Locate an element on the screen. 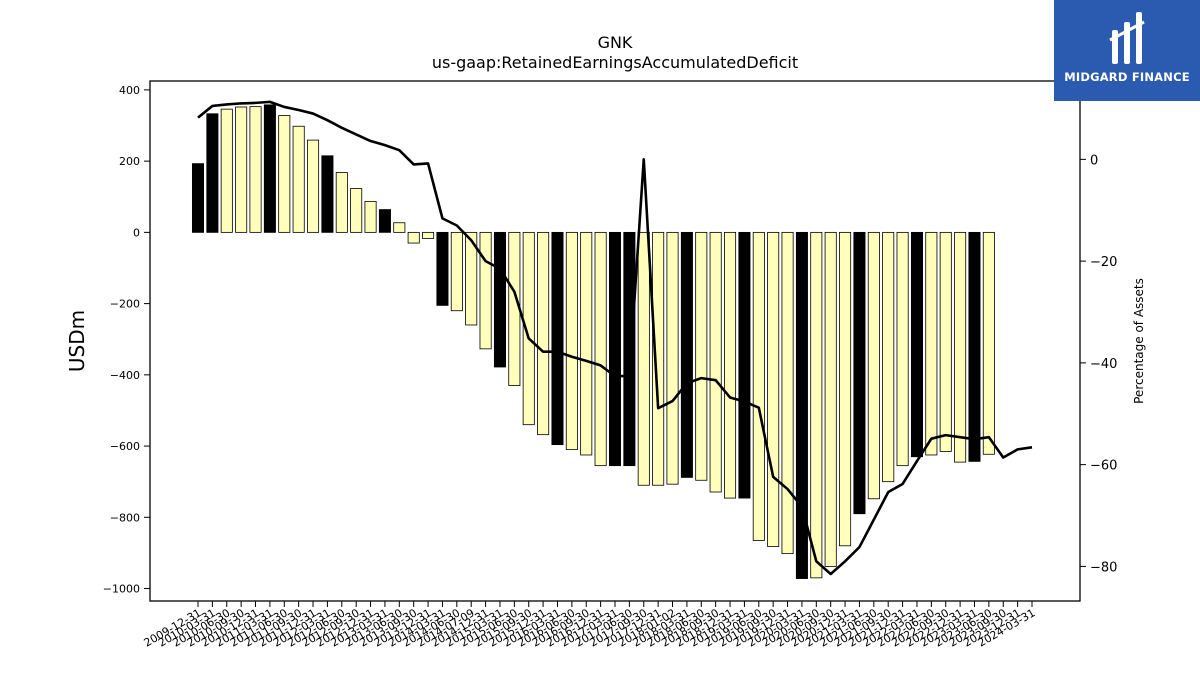 The height and width of the screenshot is (675, 1200). y2-tick-label: −40 is located at coordinates (1103, 364).